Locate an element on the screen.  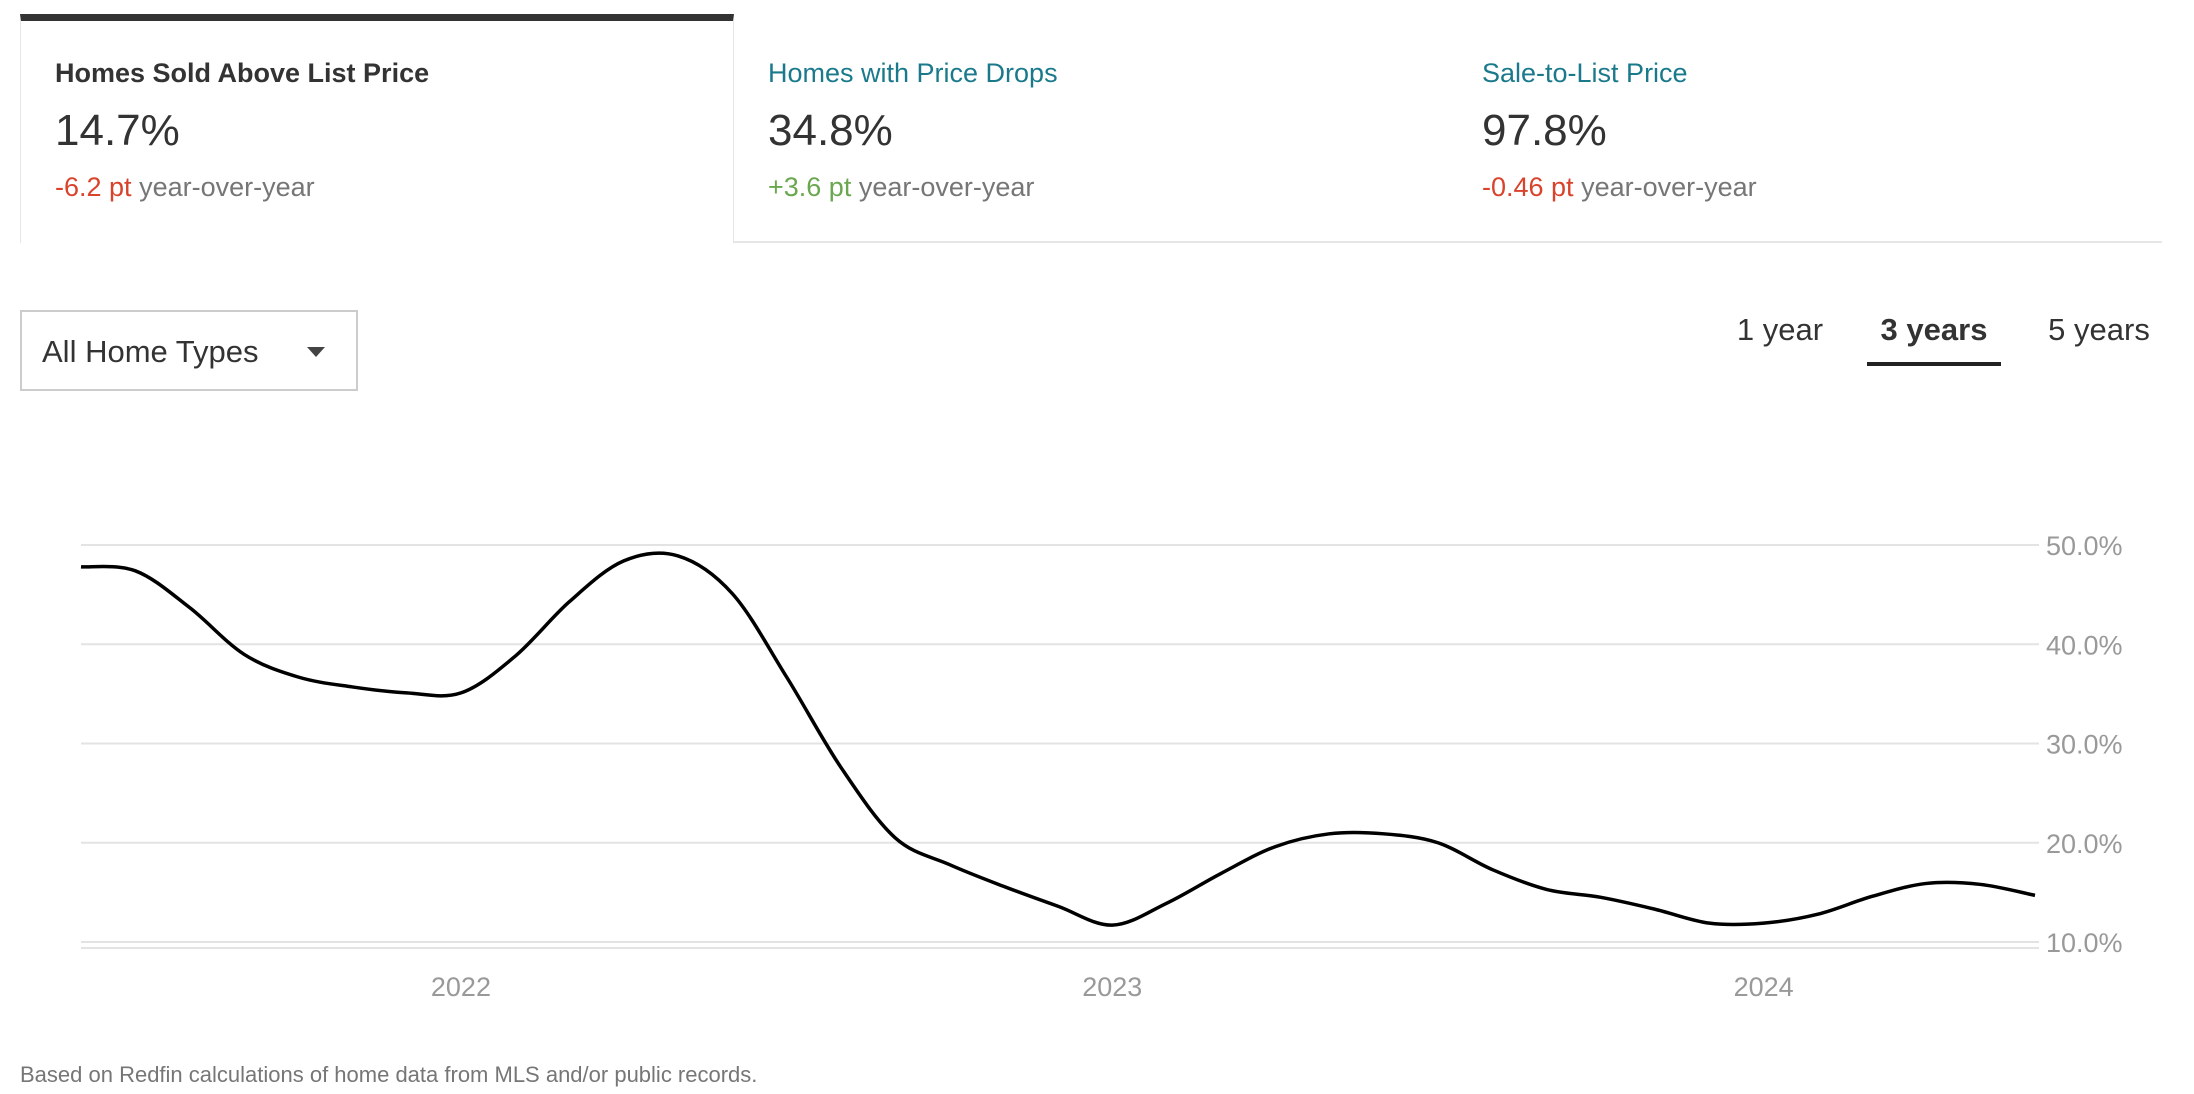
tab-value: 34.8% is located at coordinates (830, 130).